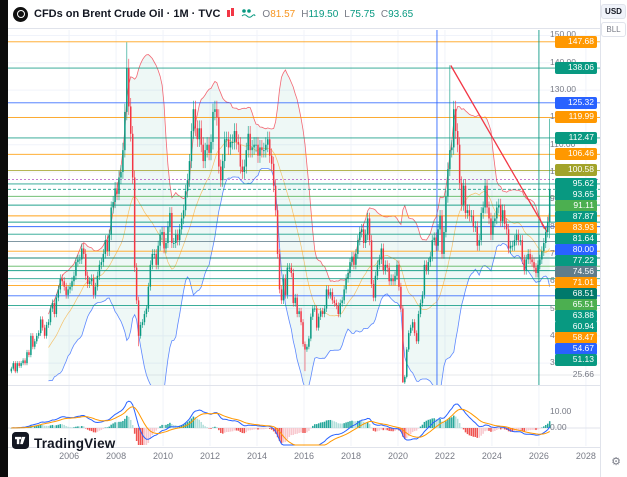 The image size is (627, 477). I want to click on price-level-label: 80.00, so click(576, 249).